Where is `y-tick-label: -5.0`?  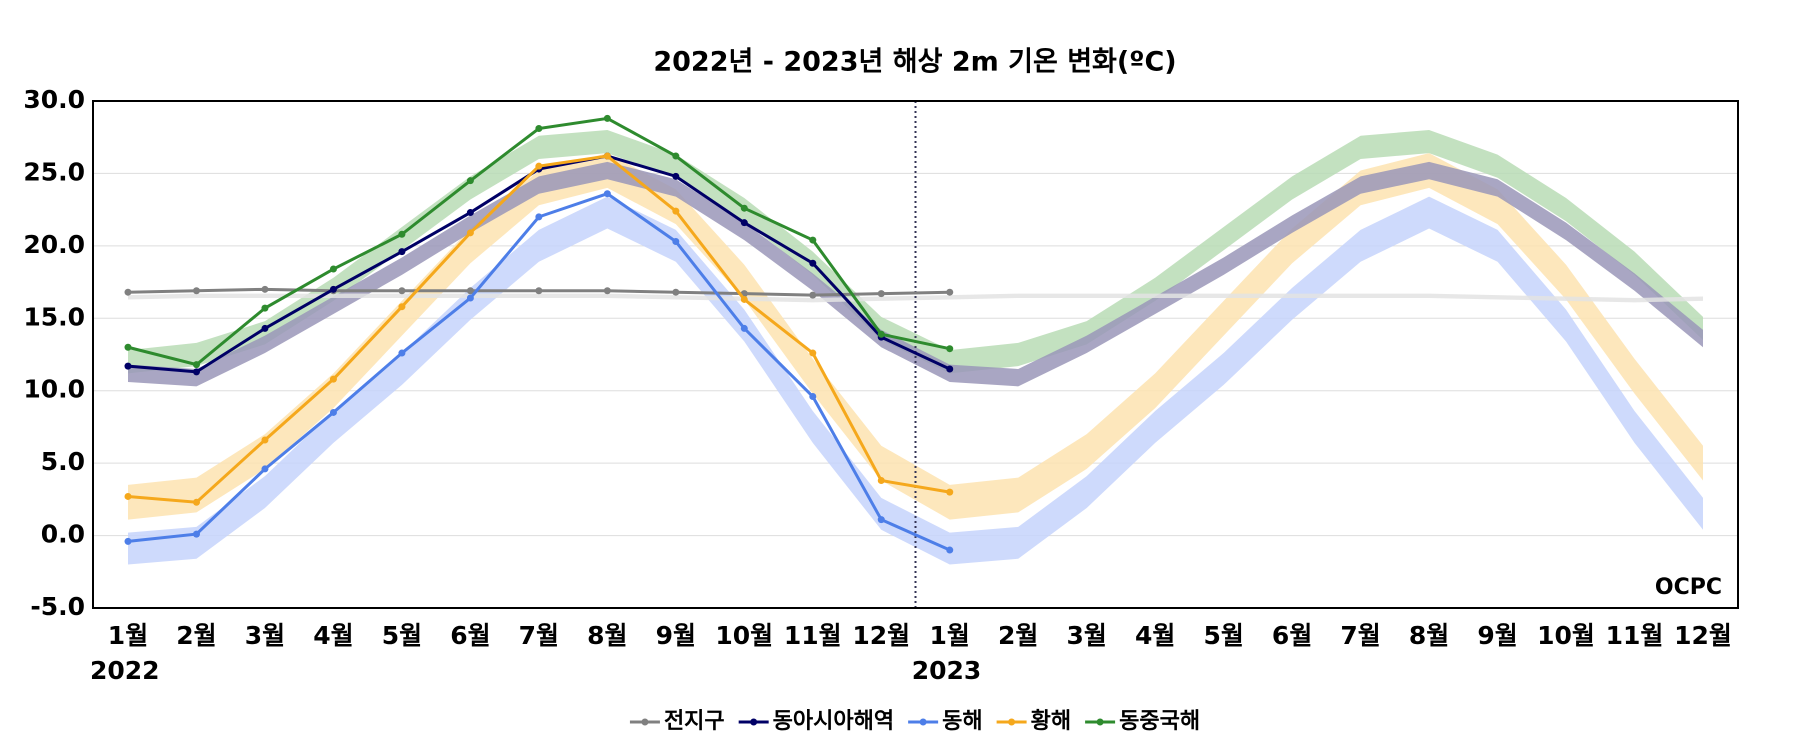 y-tick-label: -5.0 is located at coordinates (57, 606).